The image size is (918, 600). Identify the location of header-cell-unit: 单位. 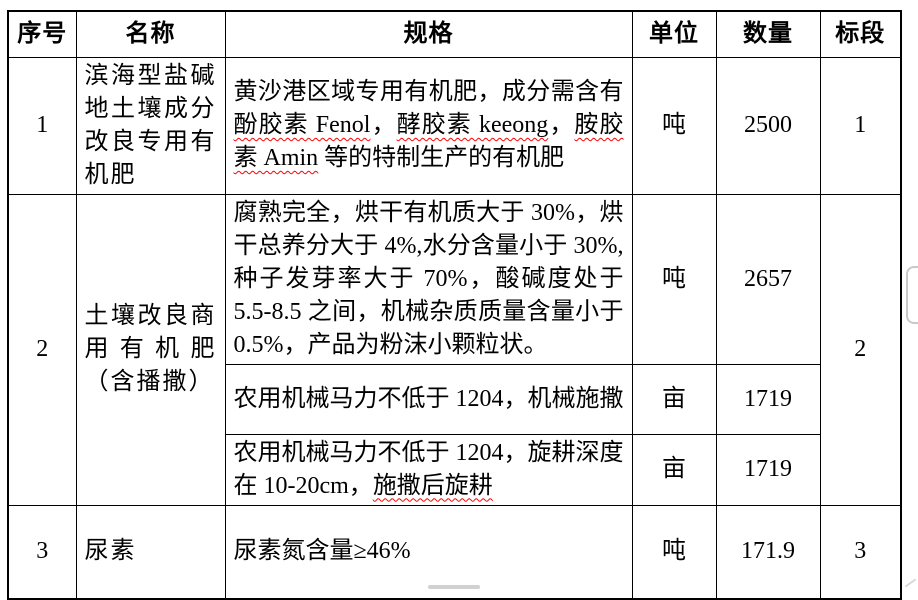
(674, 34).